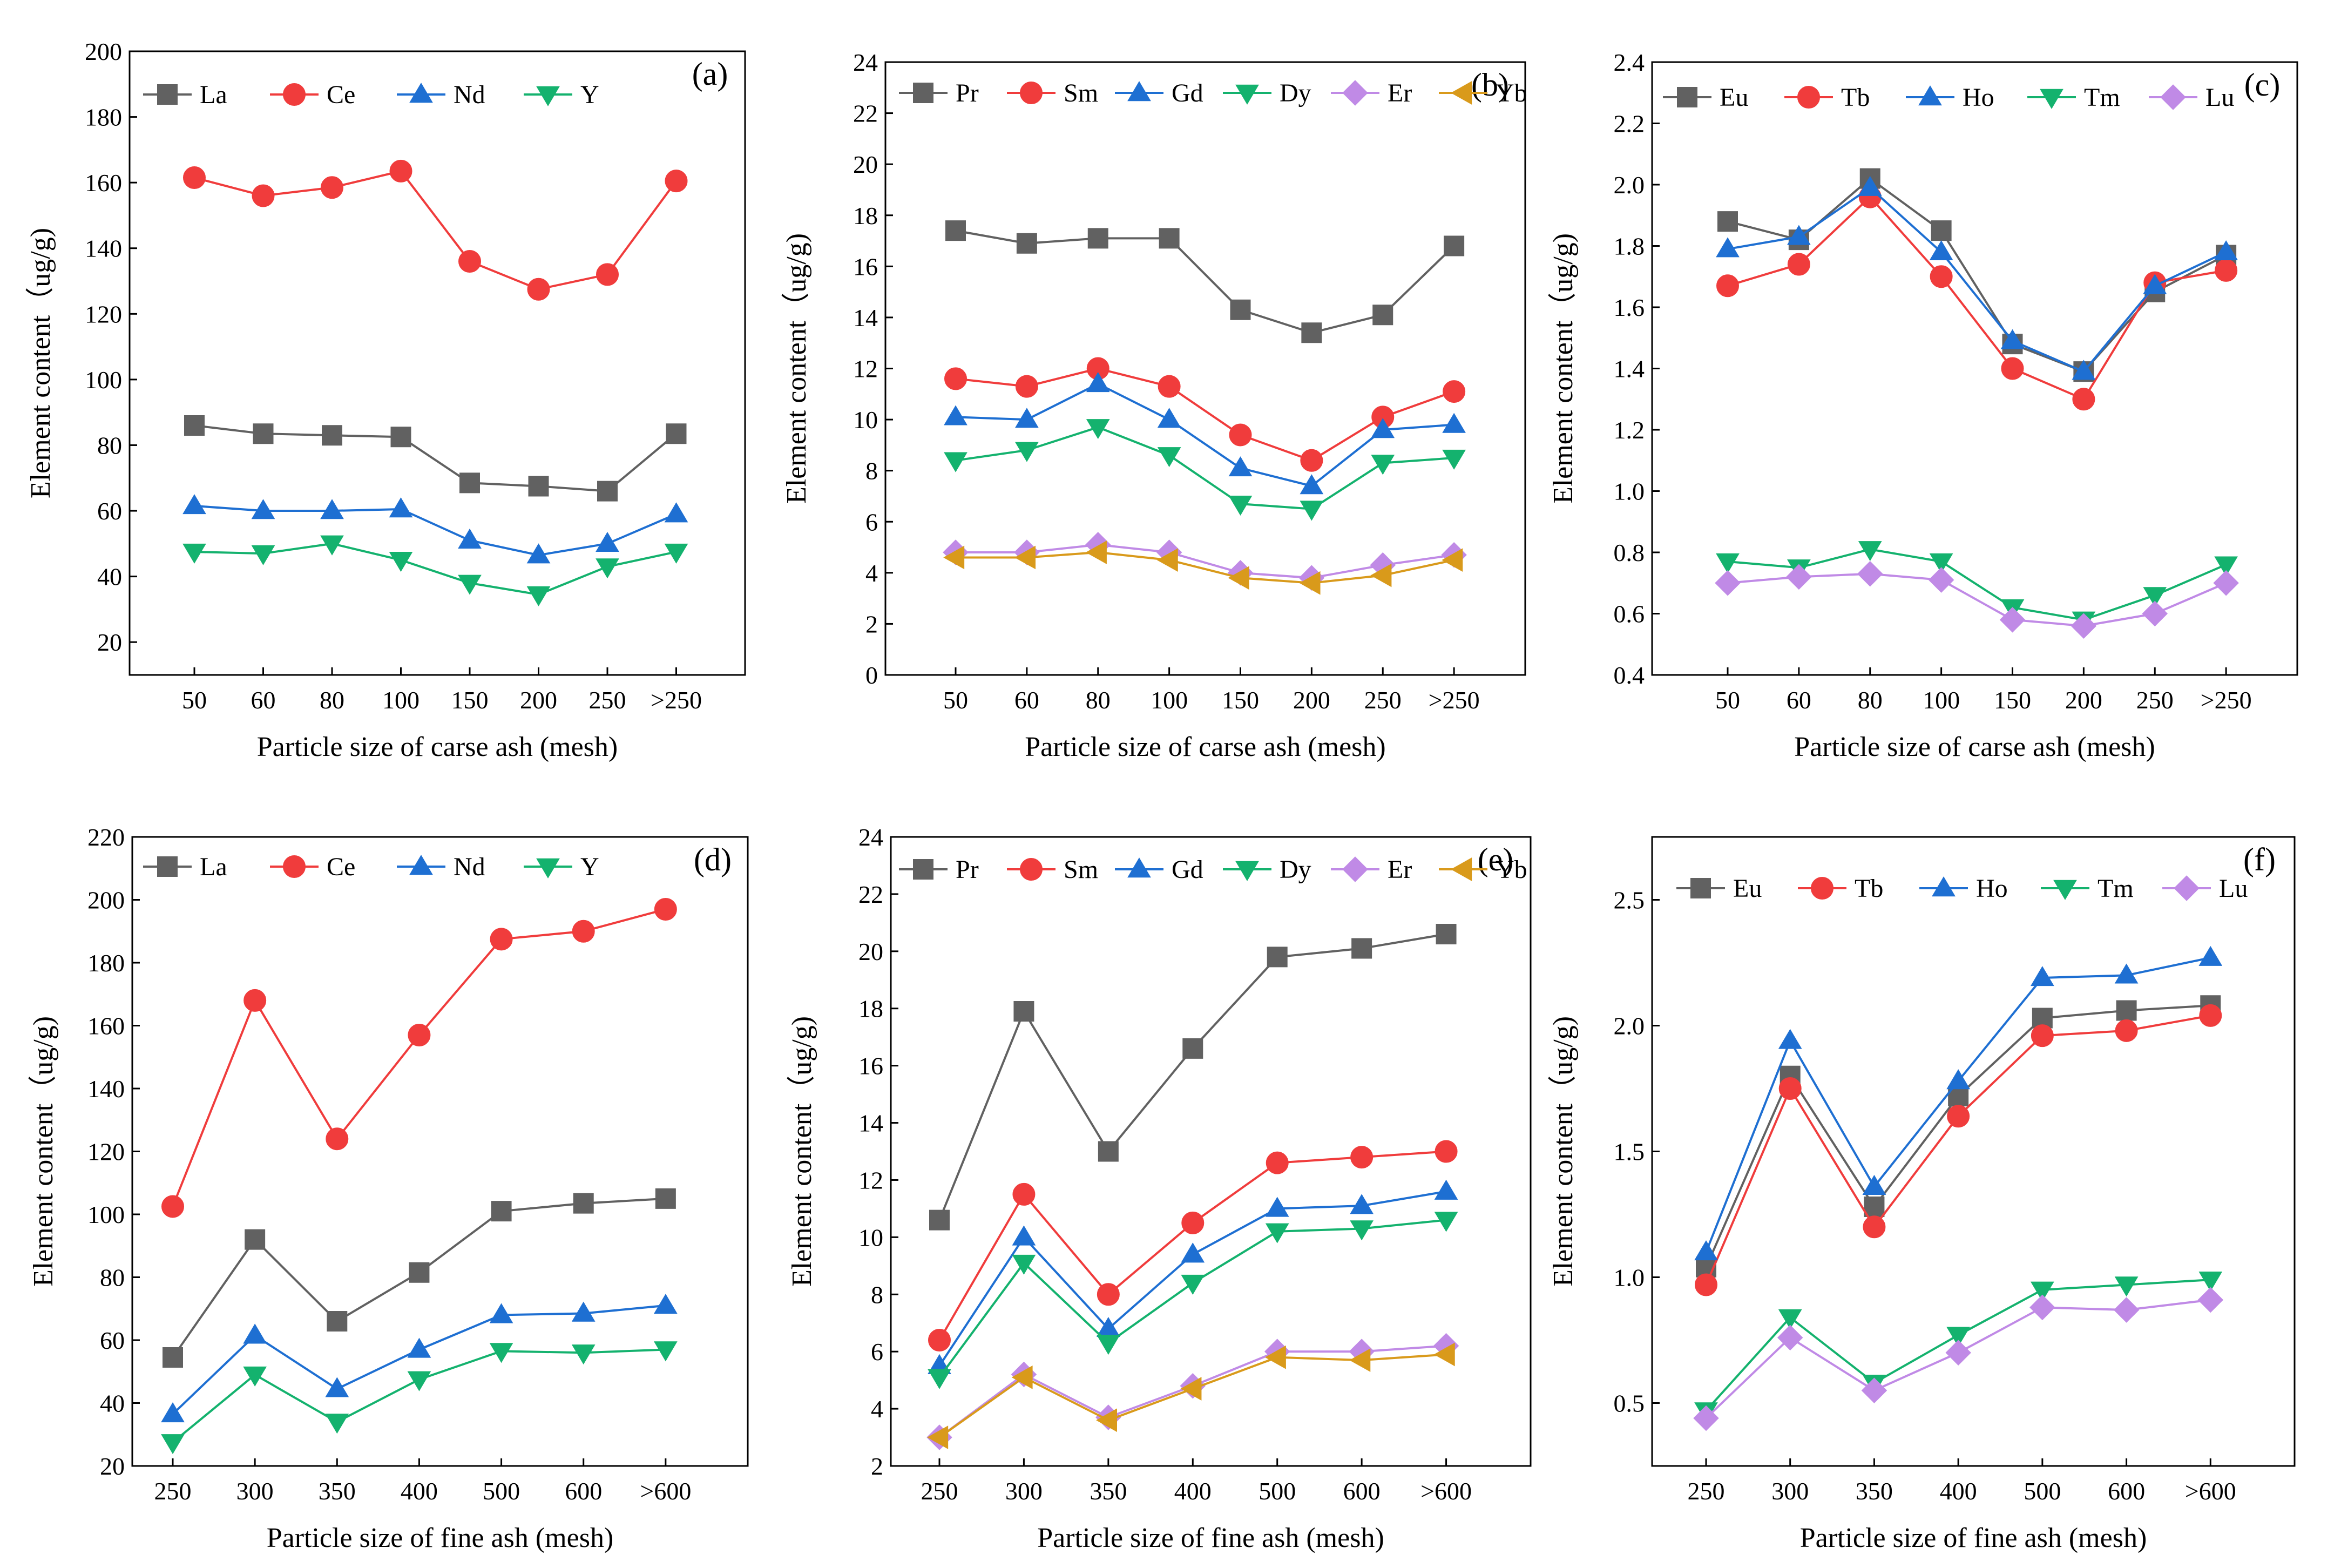 The width and height of the screenshot is (2341, 1568). I want to click on series-Sm, so click(1193, 1245).